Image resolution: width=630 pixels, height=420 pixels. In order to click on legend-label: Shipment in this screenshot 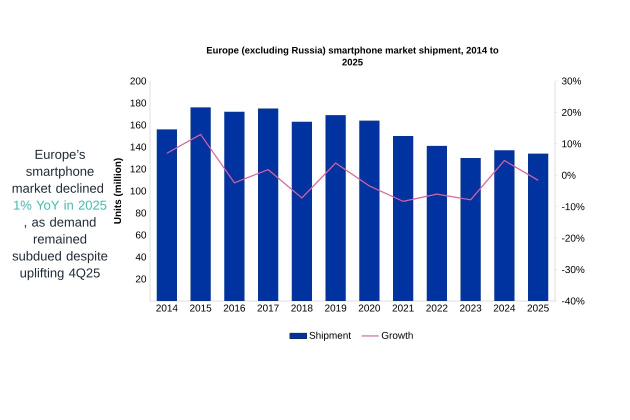, I will do `click(330, 336)`.